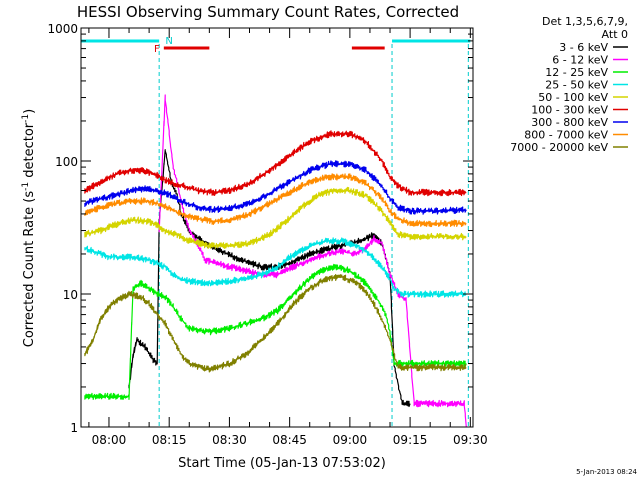  I want to click on x-tick-label-0930: 09:30, so click(470, 440).